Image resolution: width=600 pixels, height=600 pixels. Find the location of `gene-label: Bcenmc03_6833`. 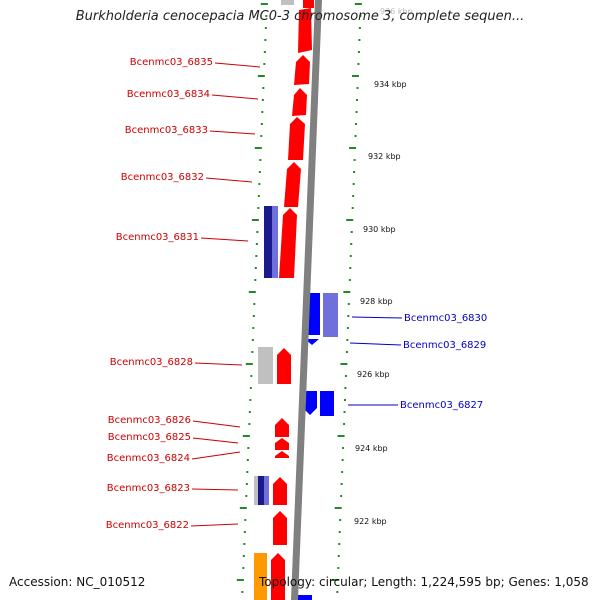

gene-label: Bcenmc03_6833 is located at coordinates (166, 130).